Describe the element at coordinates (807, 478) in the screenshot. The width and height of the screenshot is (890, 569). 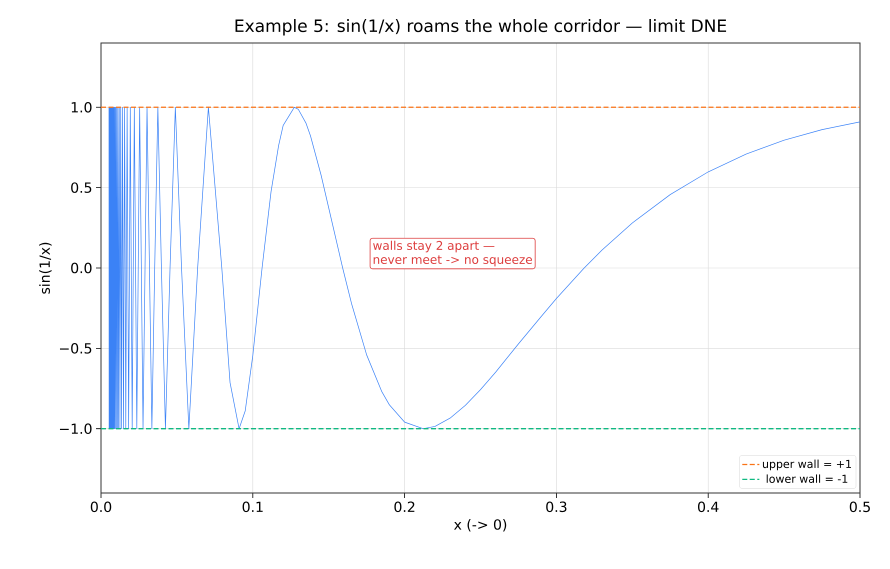
I see `legend-label: lower wall = -1` at that location.